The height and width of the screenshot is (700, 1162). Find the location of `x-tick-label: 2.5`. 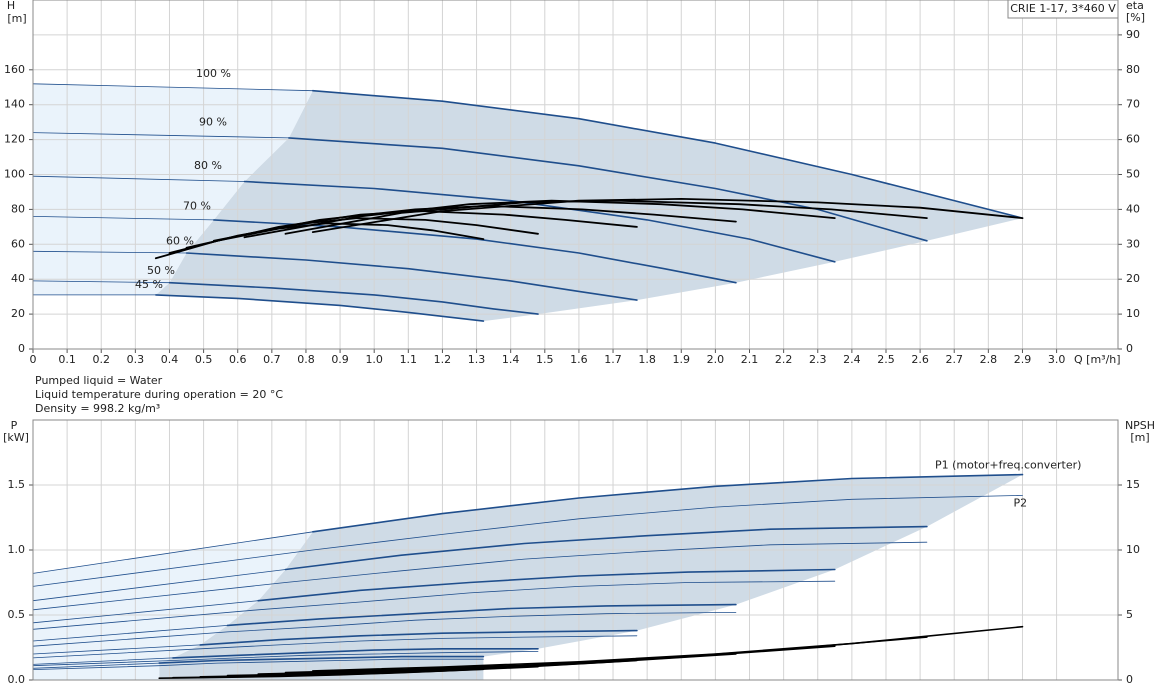

x-tick-label: 2.5 is located at coordinates (886, 359).